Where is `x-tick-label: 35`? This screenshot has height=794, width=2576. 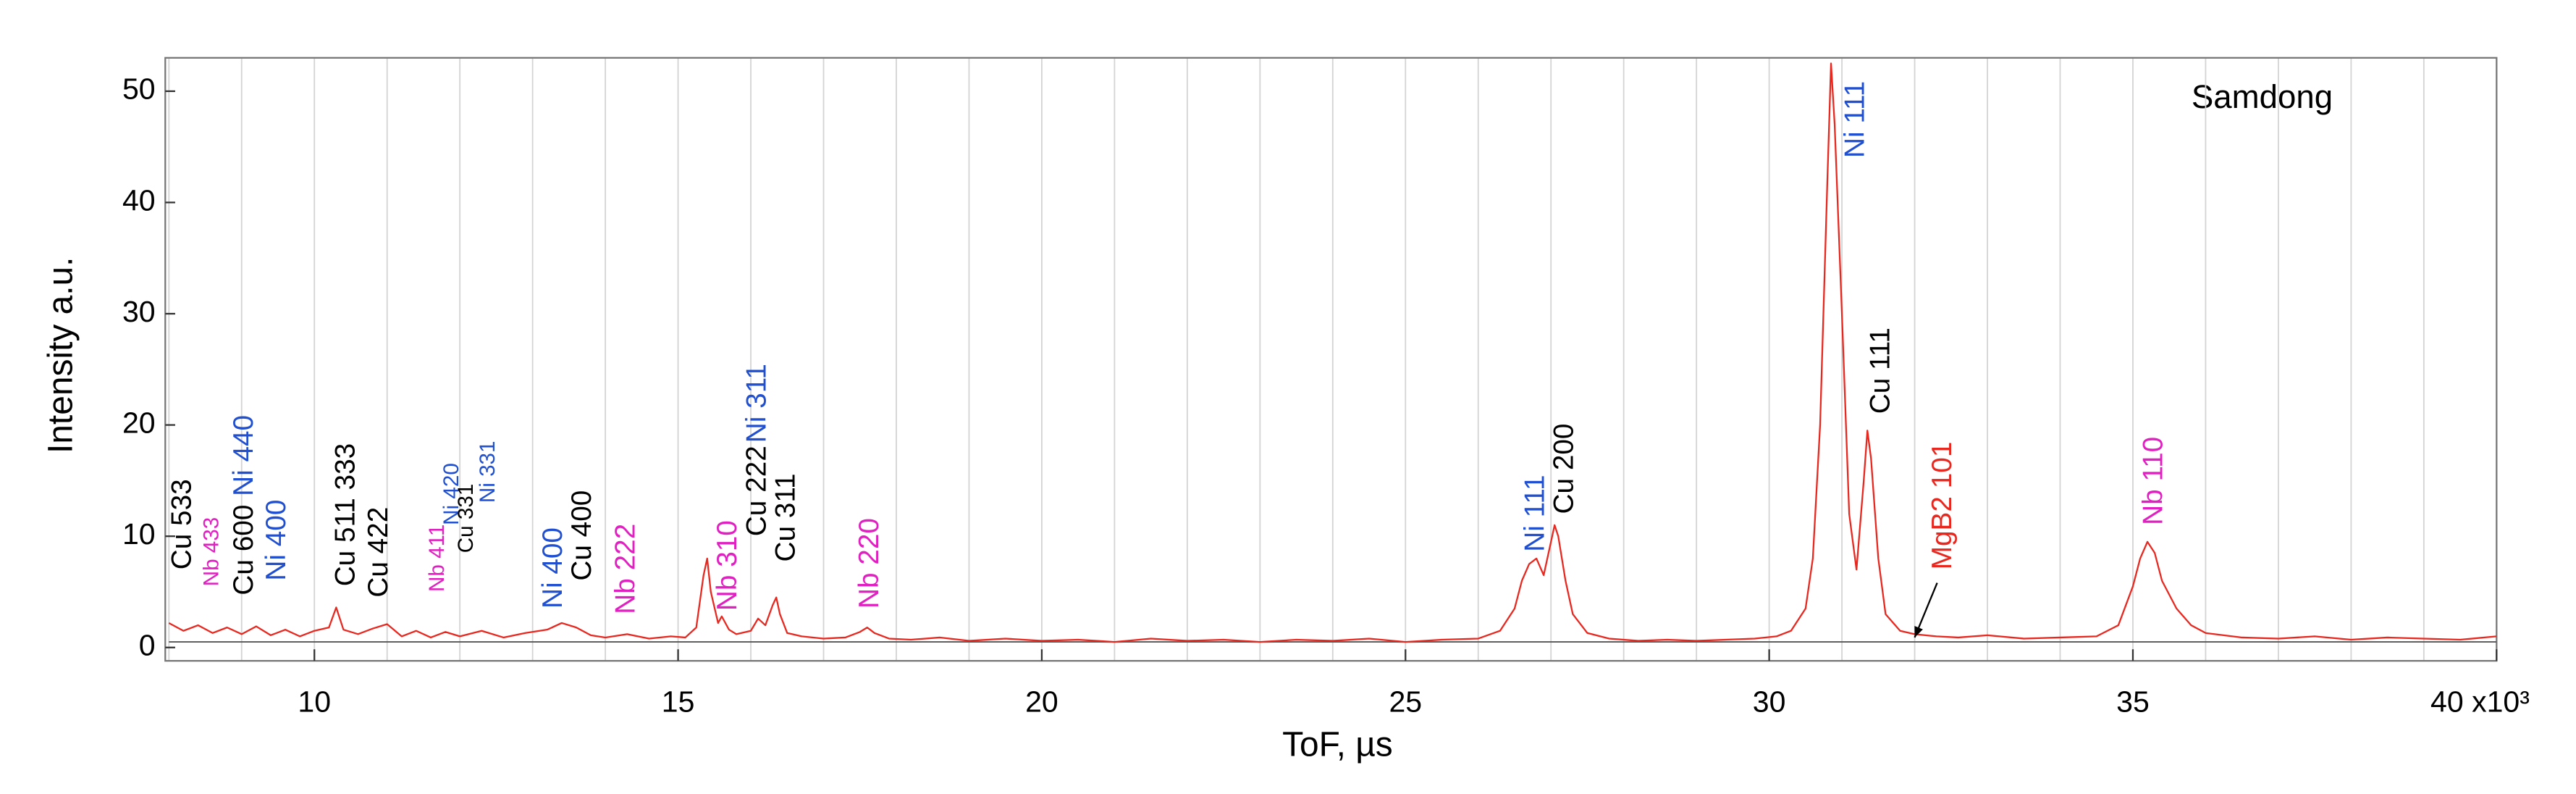 x-tick-label: 35 is located at coordinates (2133, 701).